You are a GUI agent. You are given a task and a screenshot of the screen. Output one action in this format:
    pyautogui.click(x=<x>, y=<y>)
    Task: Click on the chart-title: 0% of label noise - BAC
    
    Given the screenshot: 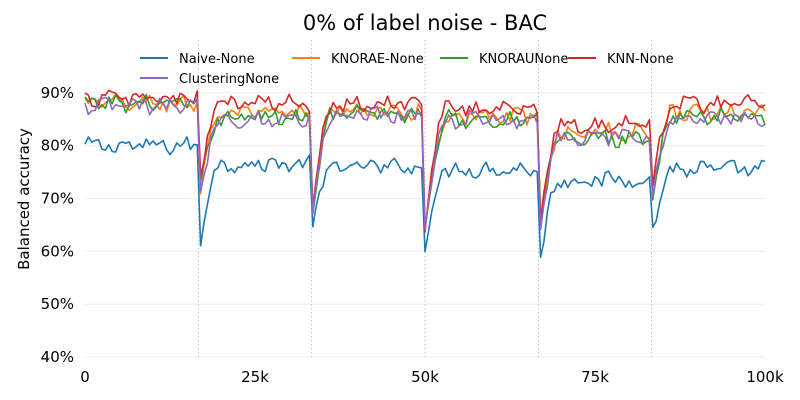 What is the action you would take?
    pyautogui.click(x=425, y=23)
    